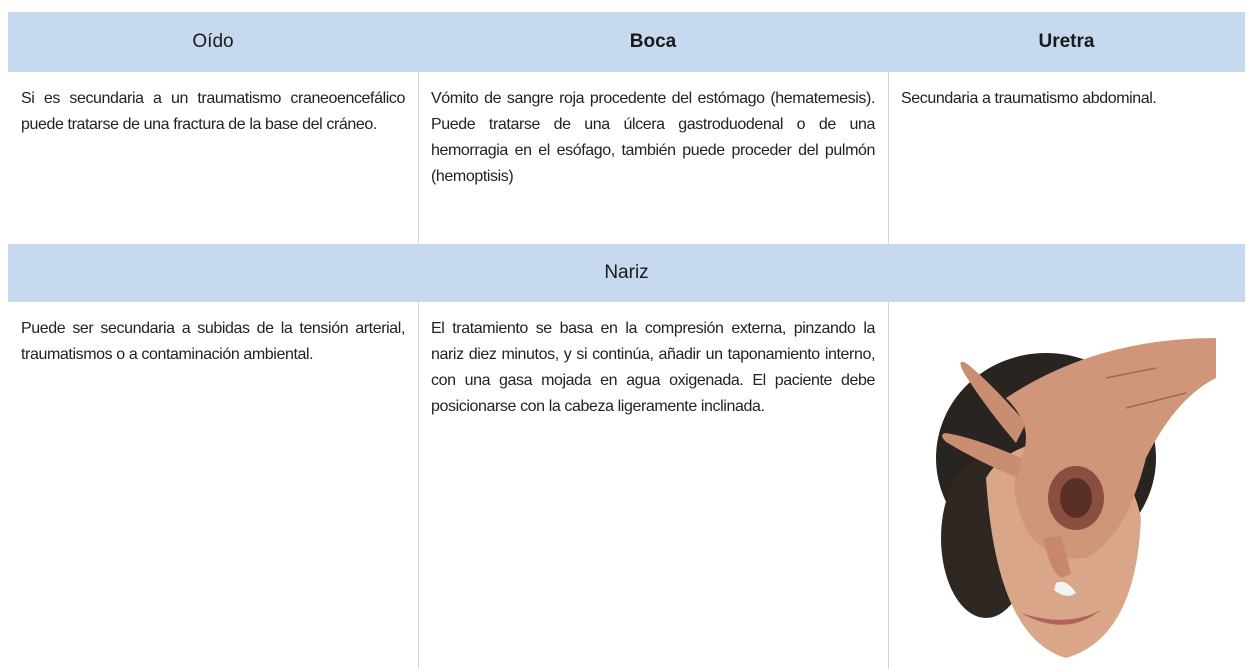 The height and width of the screenshot is (669, 1251). I want to click on section-header: Nariz, so click(626, 273).